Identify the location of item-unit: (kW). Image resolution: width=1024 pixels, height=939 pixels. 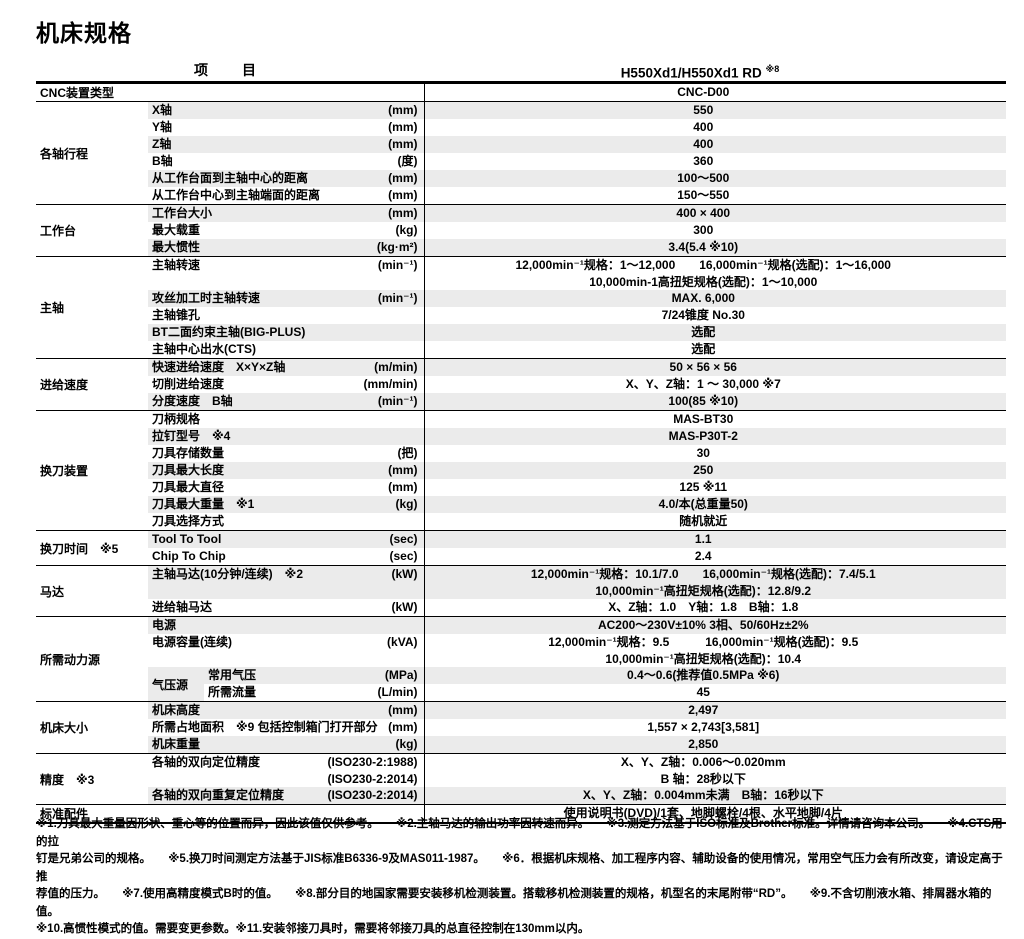
(404, 607).